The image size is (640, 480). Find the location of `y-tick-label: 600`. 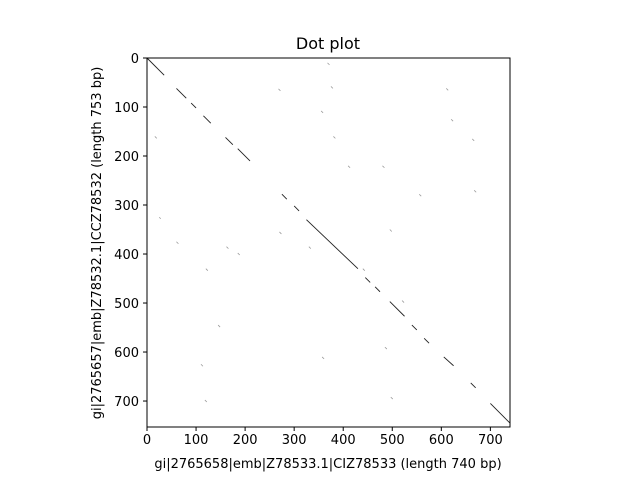

y-tick-label: 600 is located at coordinates (126, 353).